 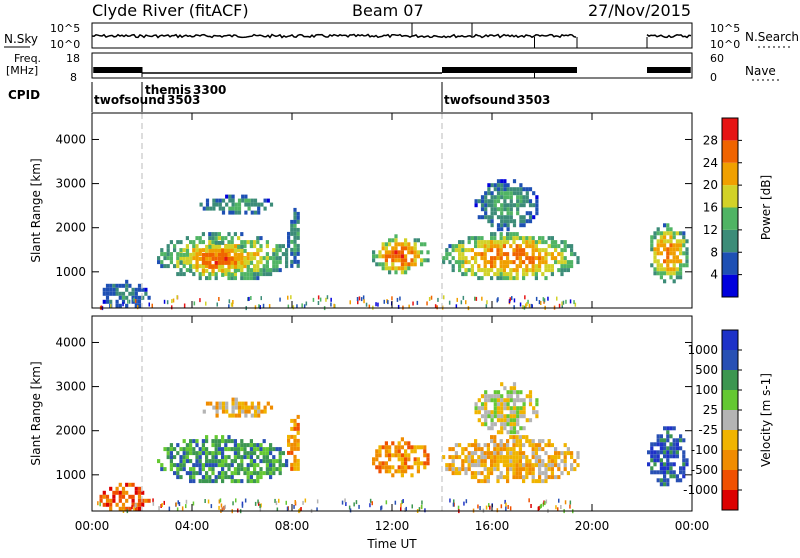 What do you see at coordinates (725, 28) in the screenshot?
I see `nsearch-tick-top: 10^5` at bounding box center [725, 28].